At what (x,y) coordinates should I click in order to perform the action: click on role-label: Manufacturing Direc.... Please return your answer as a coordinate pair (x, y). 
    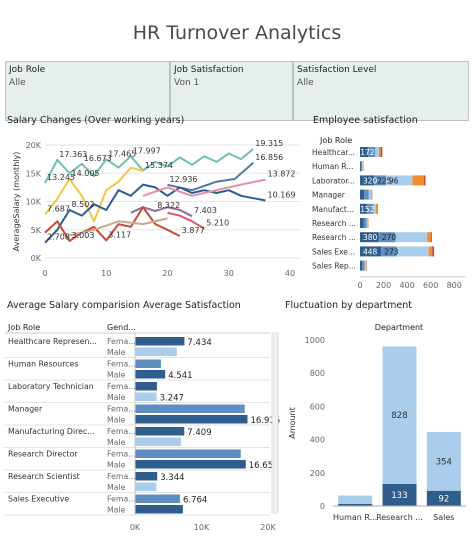
    Looking at the image, I should click on (51, 431).